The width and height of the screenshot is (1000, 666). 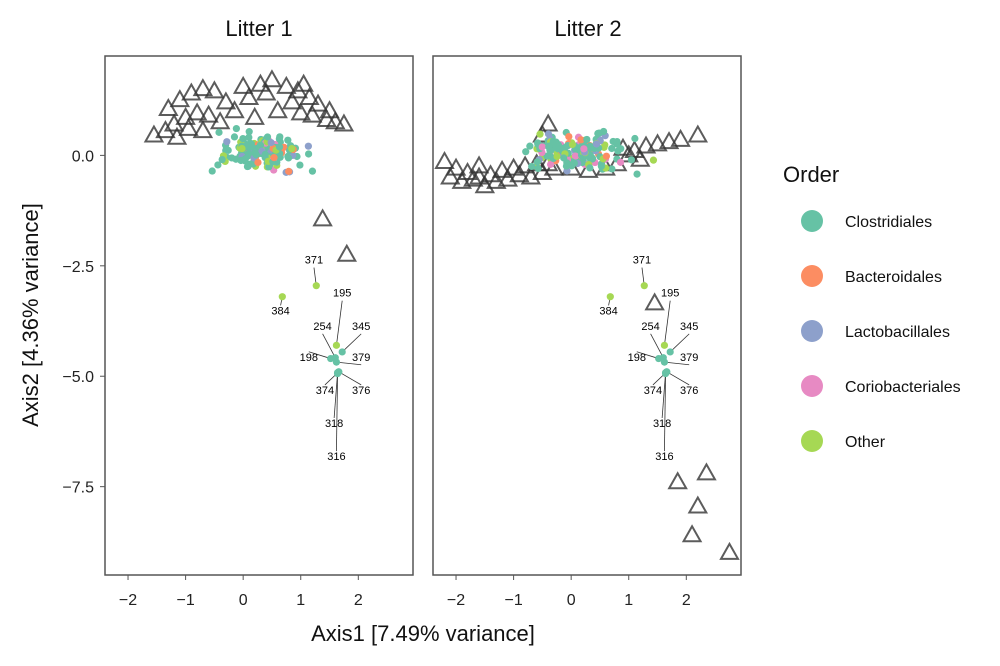 What do you see at coordinates (513, 600) in the screenshot?
I see `x-tick-label: −1` at bounding box center [513, 600].